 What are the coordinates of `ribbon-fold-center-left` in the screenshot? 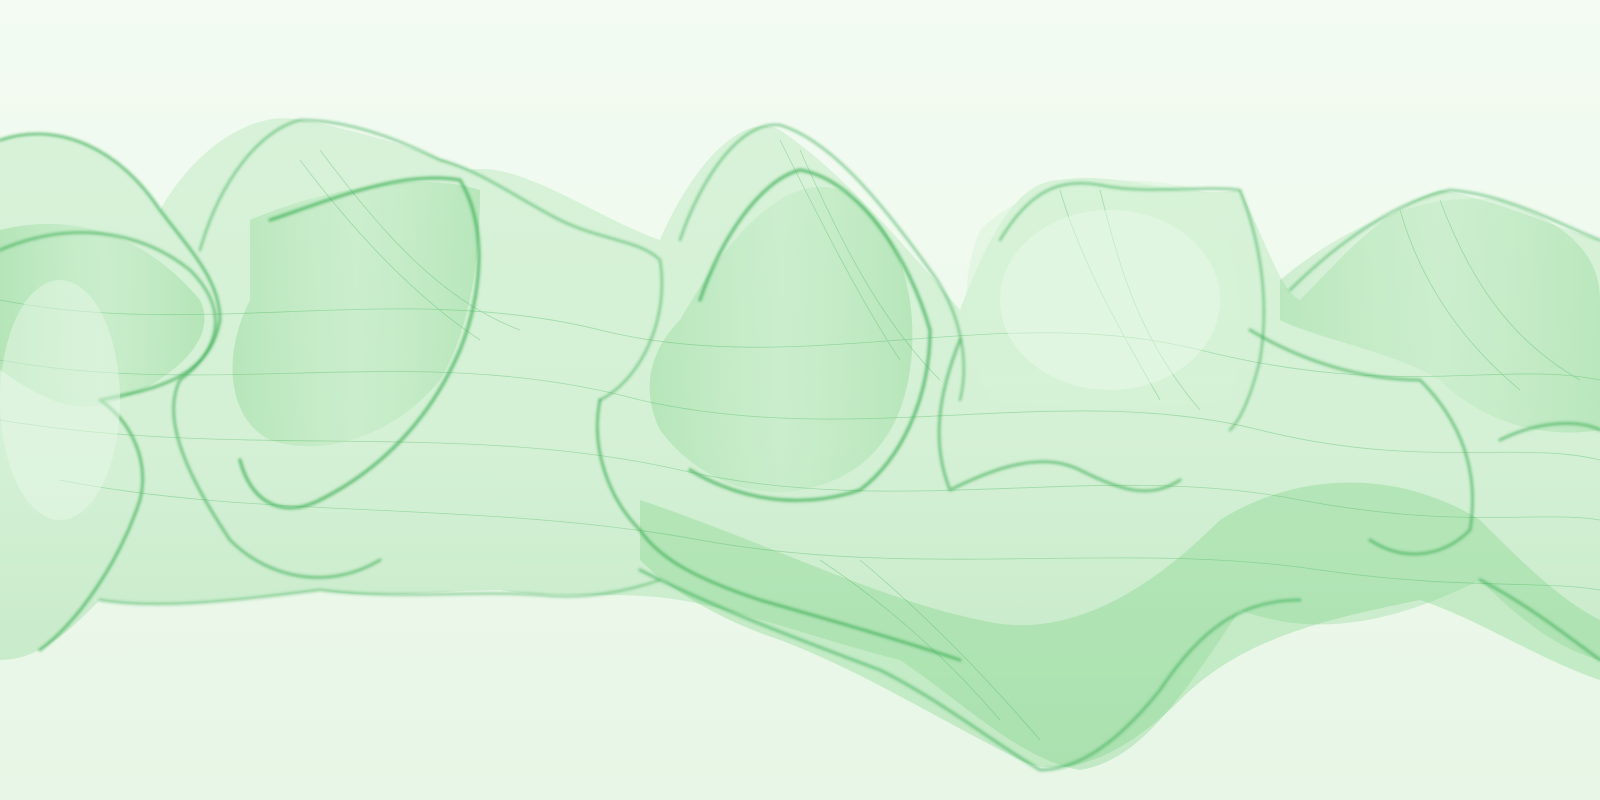 It's located at (356, 314).